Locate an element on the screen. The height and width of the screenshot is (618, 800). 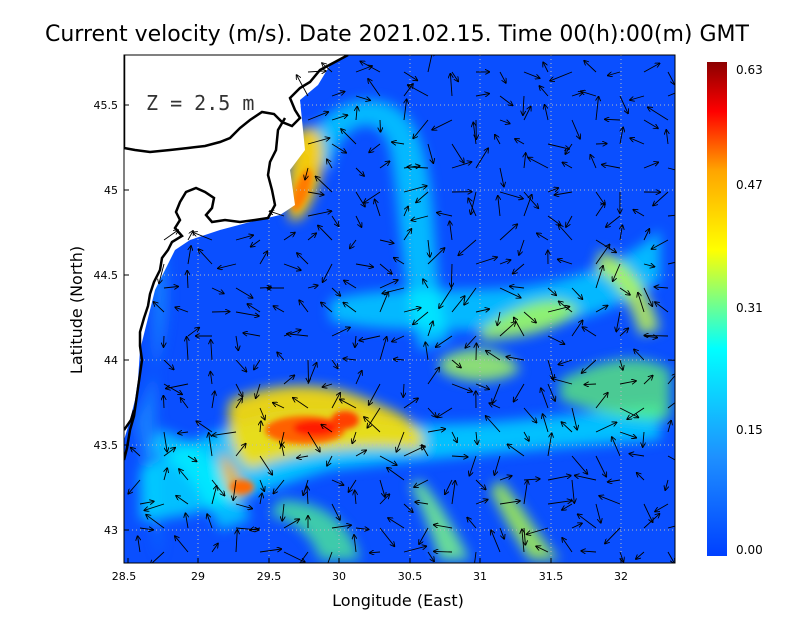
speed-hotspots is located at coordinates (294, 331).